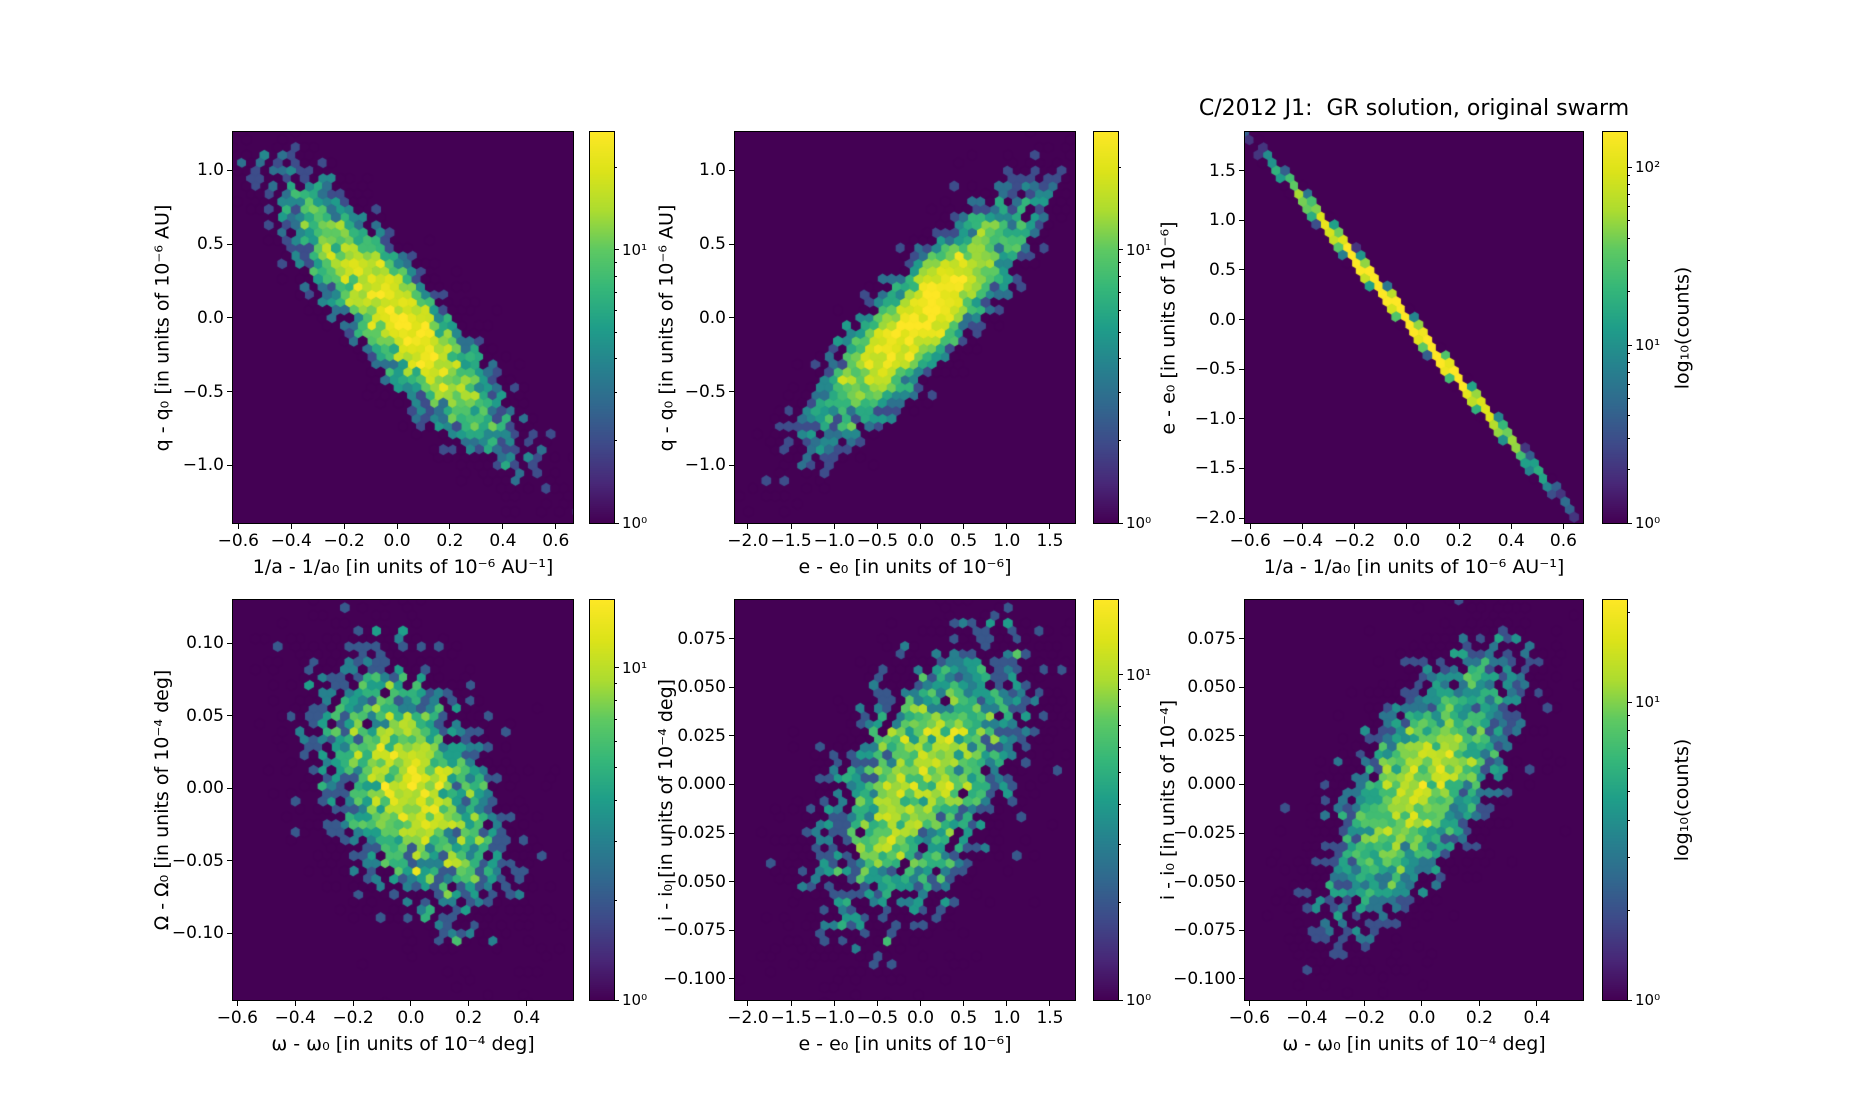 Image resolution: width=1853 pixels, height=1111 pixels. What do you see at coordinates (1106, 800) in the screenshot?
I see `colorbar-canvas-panel-bottom-middle` at bounding box center [1106, 800].